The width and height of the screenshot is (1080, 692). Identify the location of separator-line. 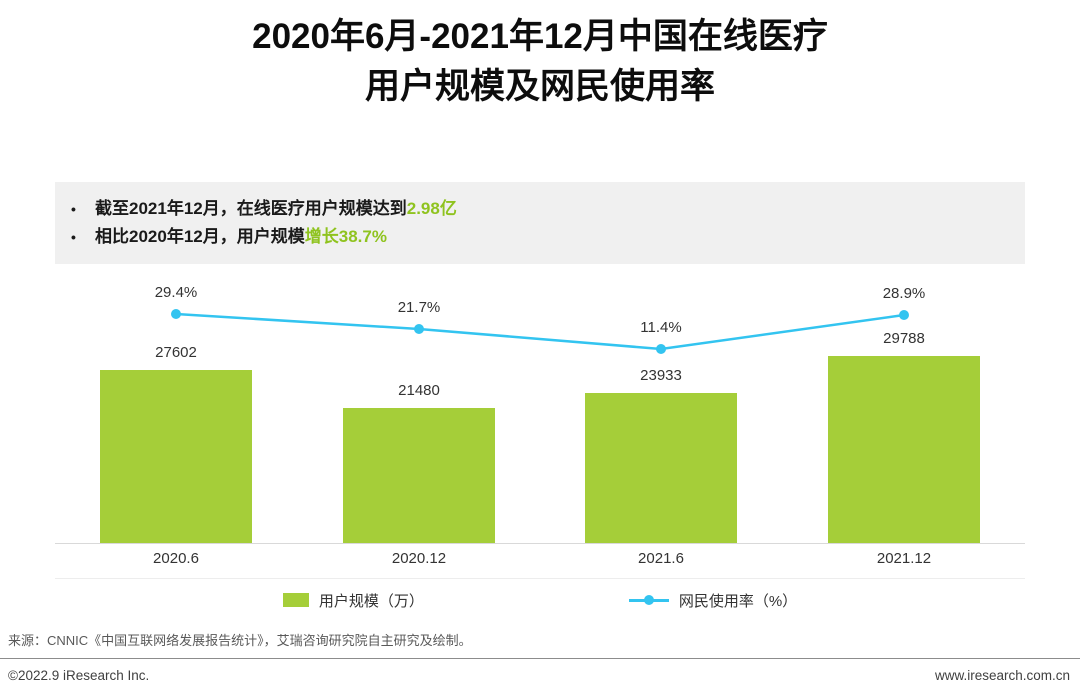
(540, 578).